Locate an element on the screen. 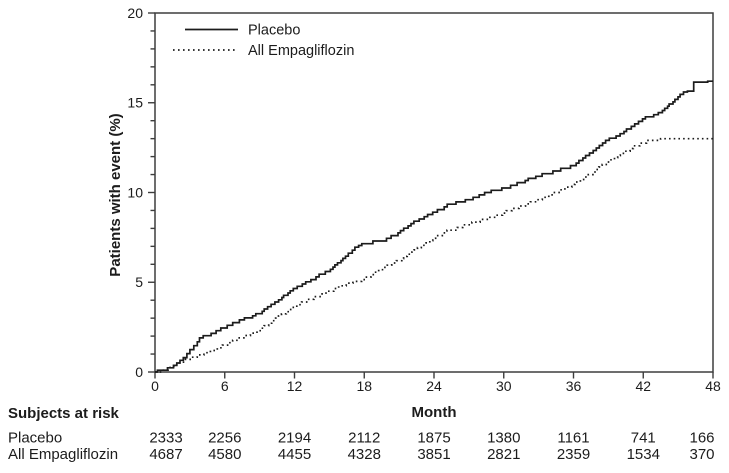 The image size is (729, 473). risk-value: 4580 is located at coordinates (224, 454).